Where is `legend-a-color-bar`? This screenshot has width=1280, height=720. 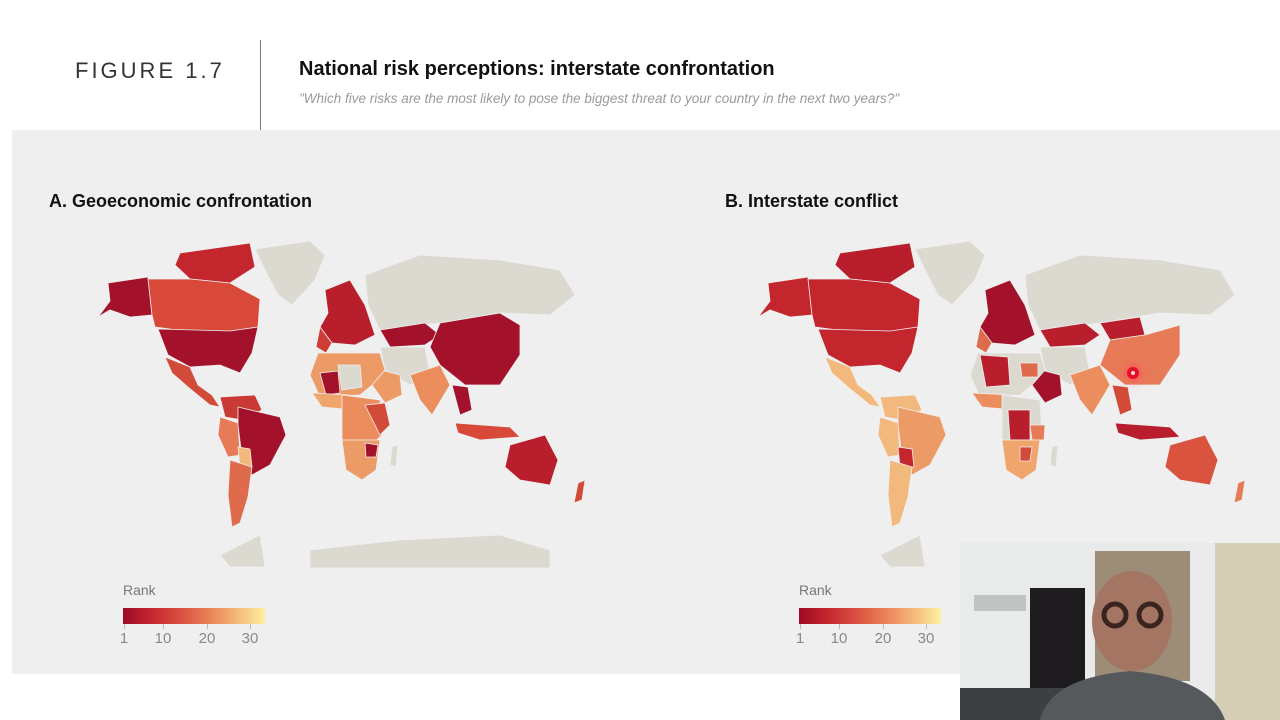 legend-a-color-bar is located at coordinates (194, 616).